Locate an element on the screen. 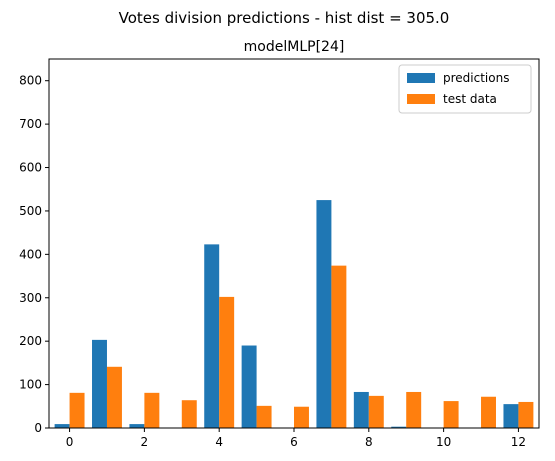 The height and width of the screenshot is (461, 555). y-tick-label: 600 is located at coordinates (30, 168).